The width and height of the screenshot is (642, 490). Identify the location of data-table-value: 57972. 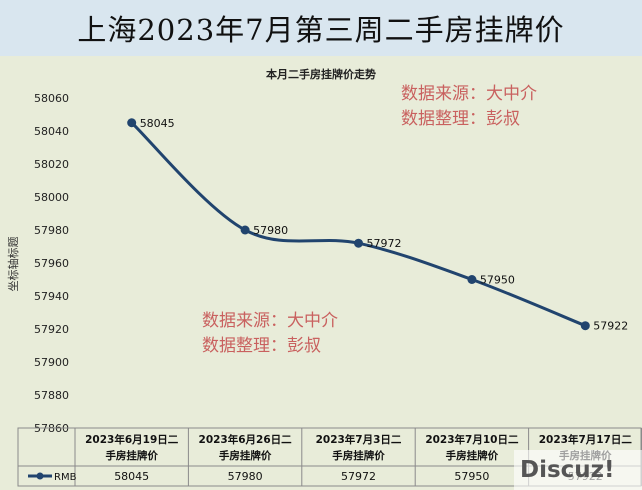
(358, 476).